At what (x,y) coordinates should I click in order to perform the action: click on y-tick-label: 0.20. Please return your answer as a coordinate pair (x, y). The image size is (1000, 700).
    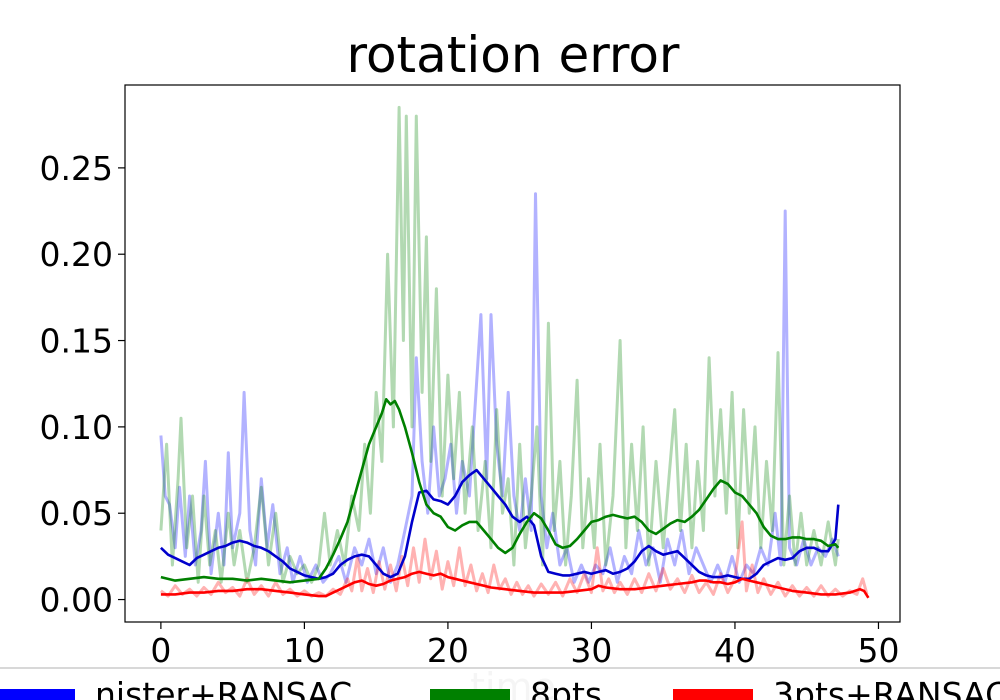
    Looking at the image, I should click on (76, 254).